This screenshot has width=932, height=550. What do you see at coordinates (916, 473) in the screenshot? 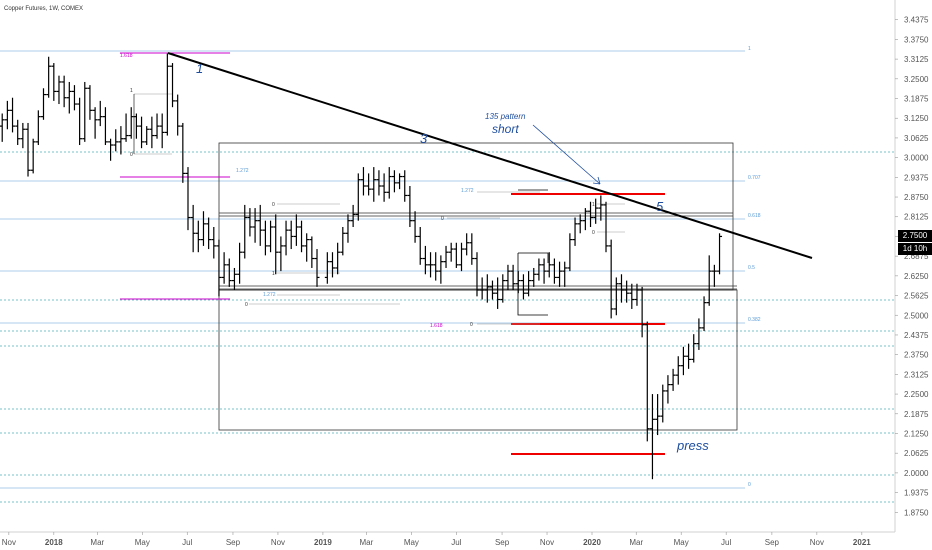
I see `y-tick-label: 2.0000` at bounding box center [916, 473].